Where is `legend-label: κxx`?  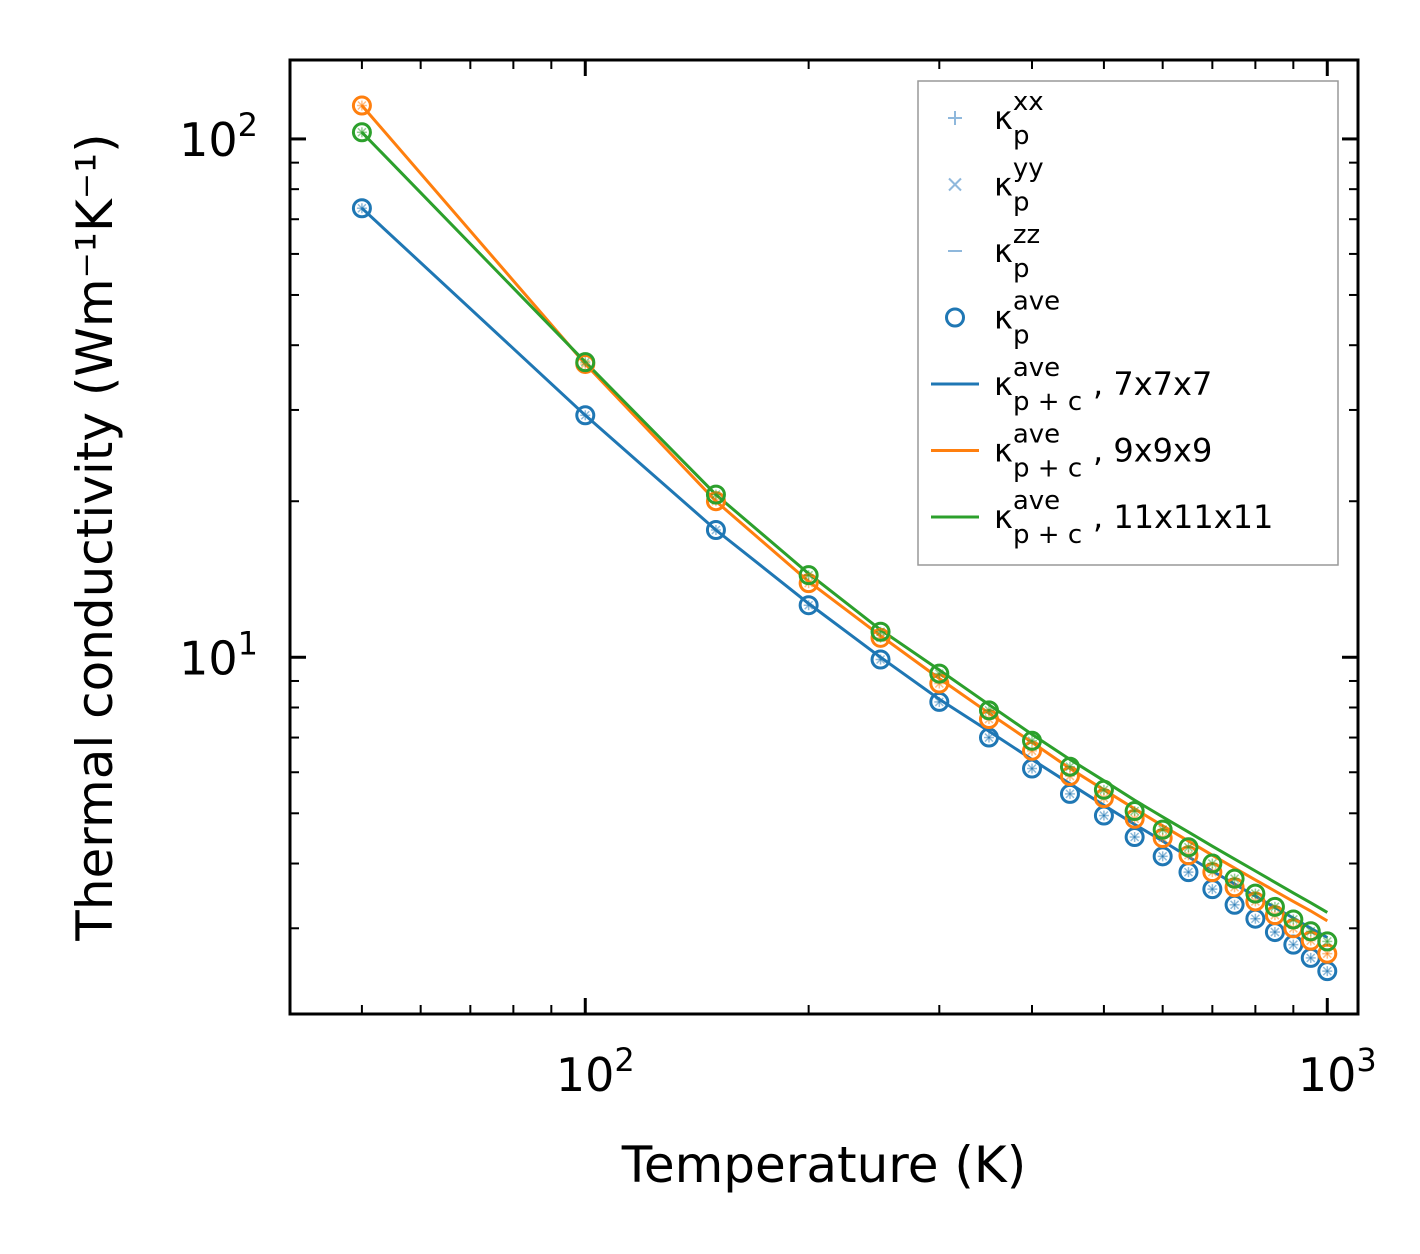
legend-label: κxx is located at coordinates (1019, 112).